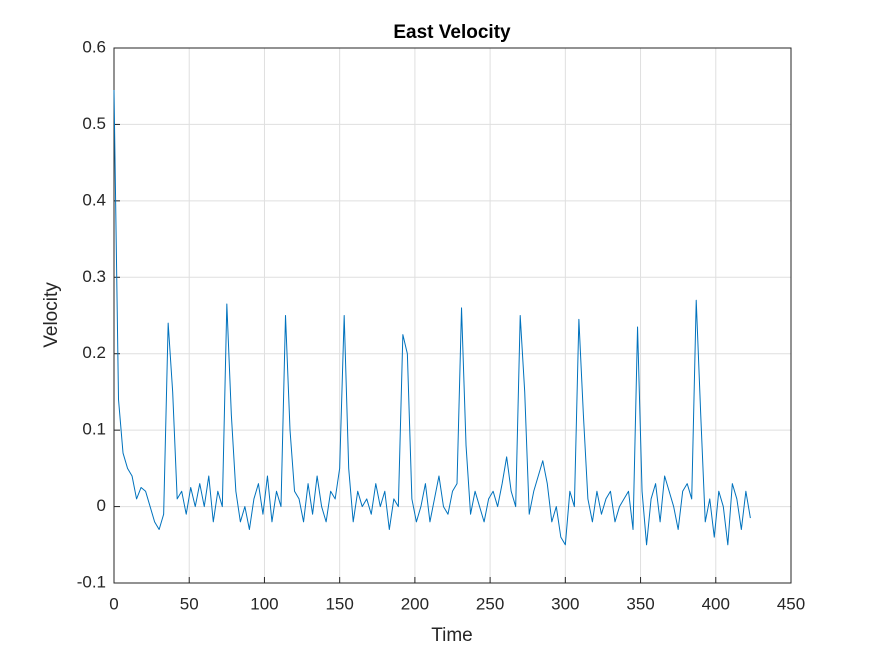 Image resolution: width=875 pixels, height=656 pixels. I want to click on y-tick-label: -0.1, so click(91, 581).